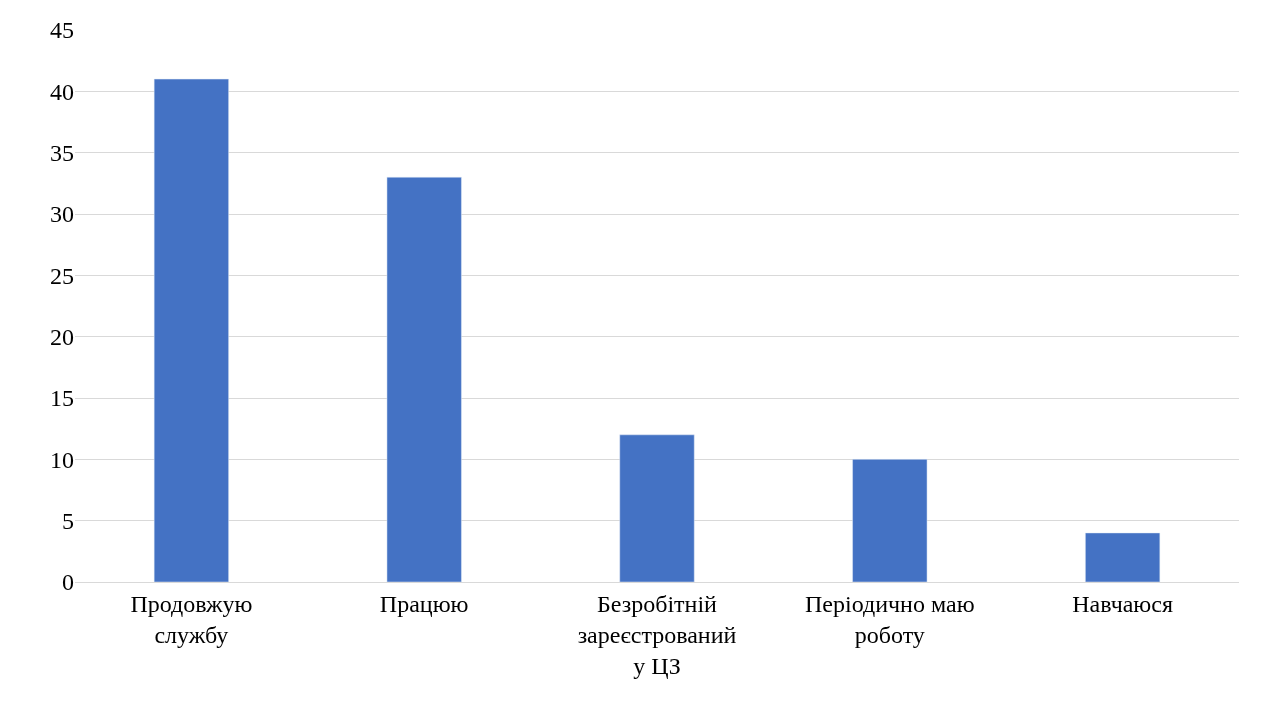 This screenshot has height=722, width=1269. I want to click on y-tick-label: 5, so click(68, 521).